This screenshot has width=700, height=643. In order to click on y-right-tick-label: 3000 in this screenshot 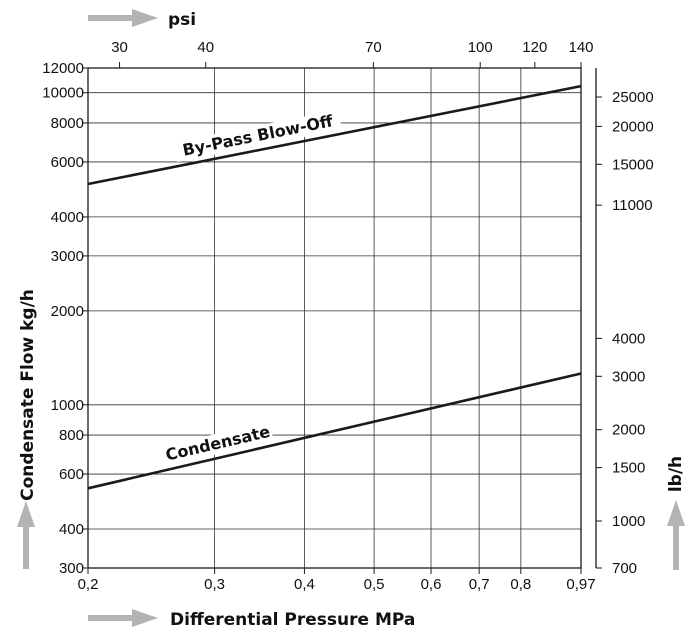, I will do `click(628, 376)`.